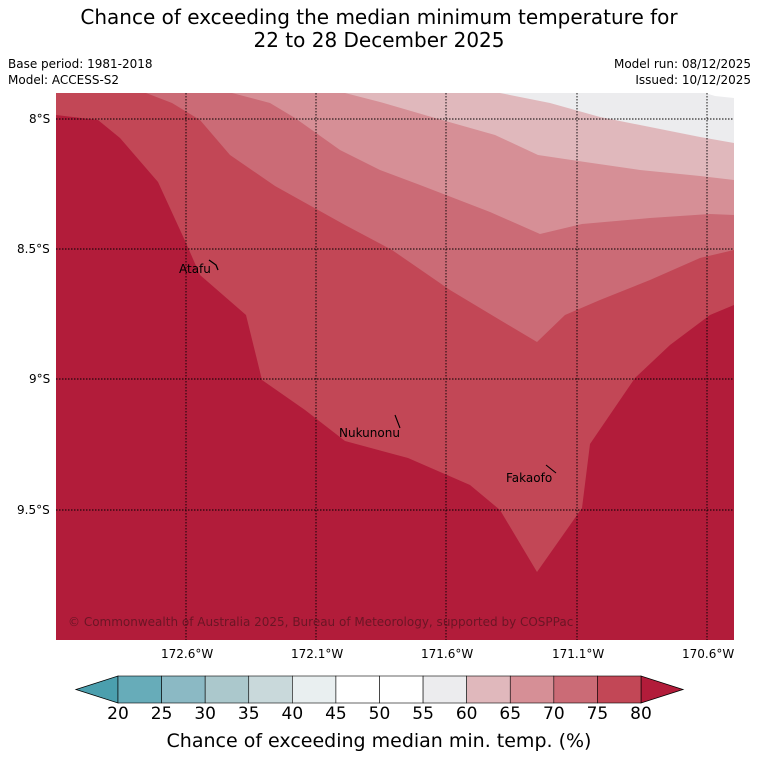  What do you see at coordinates (40, 379) in the screenshot?
I see `lat-label-9s: 9°S` at bounding box center [40, 379].